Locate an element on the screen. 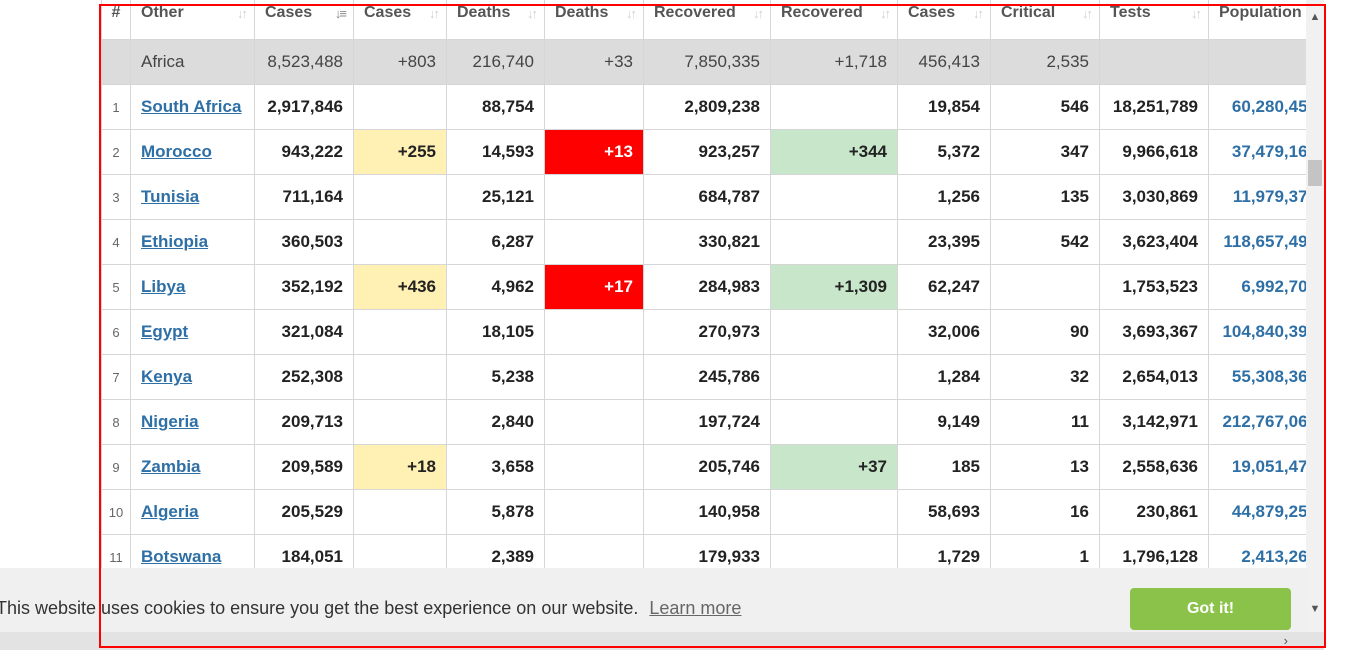 This screenshot has height=650, width=1366. rank-cell: 4 is located at coordinates (116, 242).